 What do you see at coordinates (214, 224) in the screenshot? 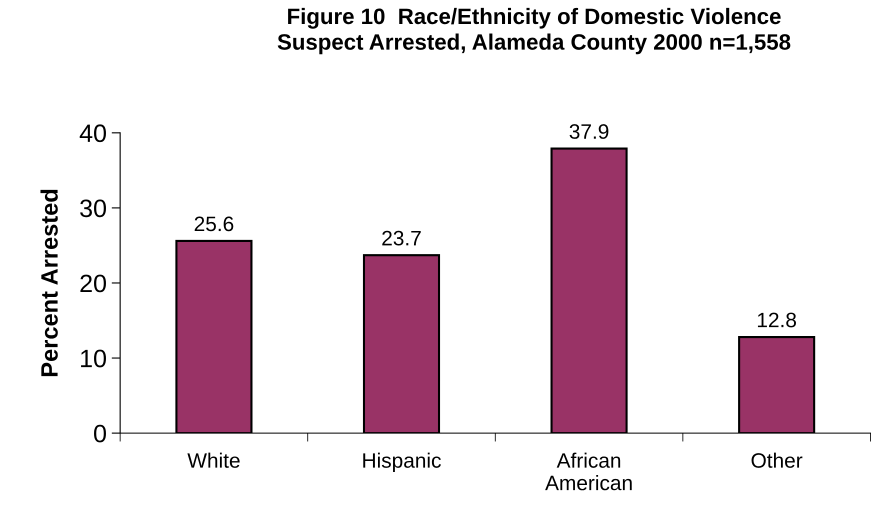
I see `data-label: 25.6` at bounding box center [214, 224].